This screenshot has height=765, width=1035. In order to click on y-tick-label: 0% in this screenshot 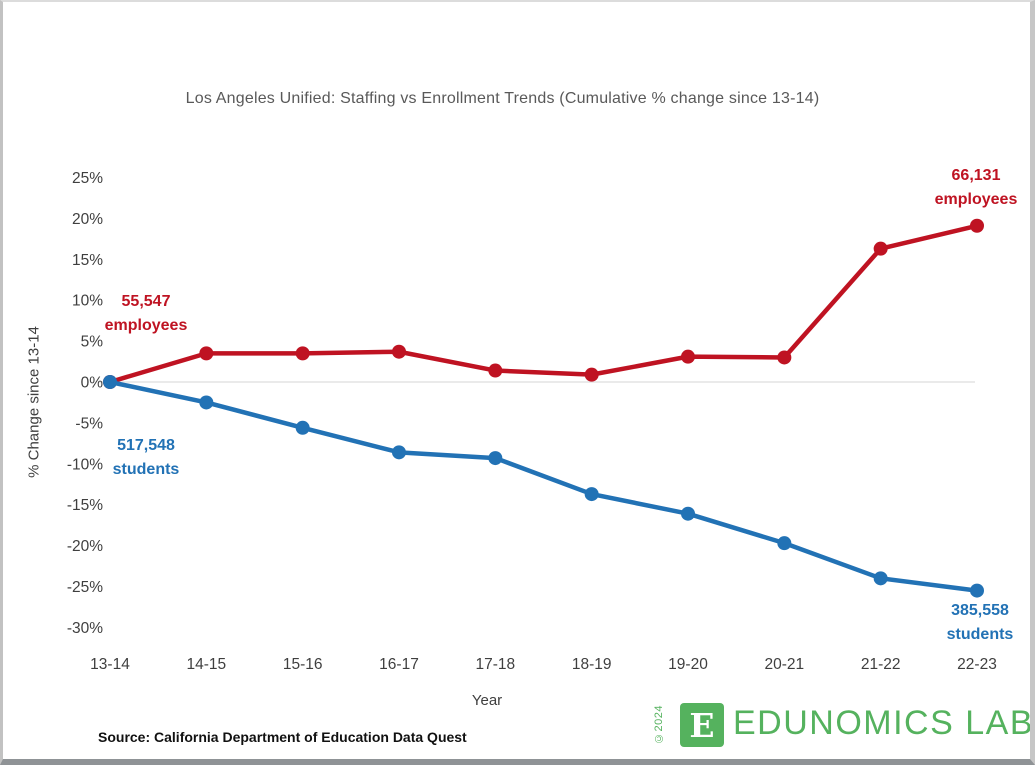, I will do `click(92, 383)`.